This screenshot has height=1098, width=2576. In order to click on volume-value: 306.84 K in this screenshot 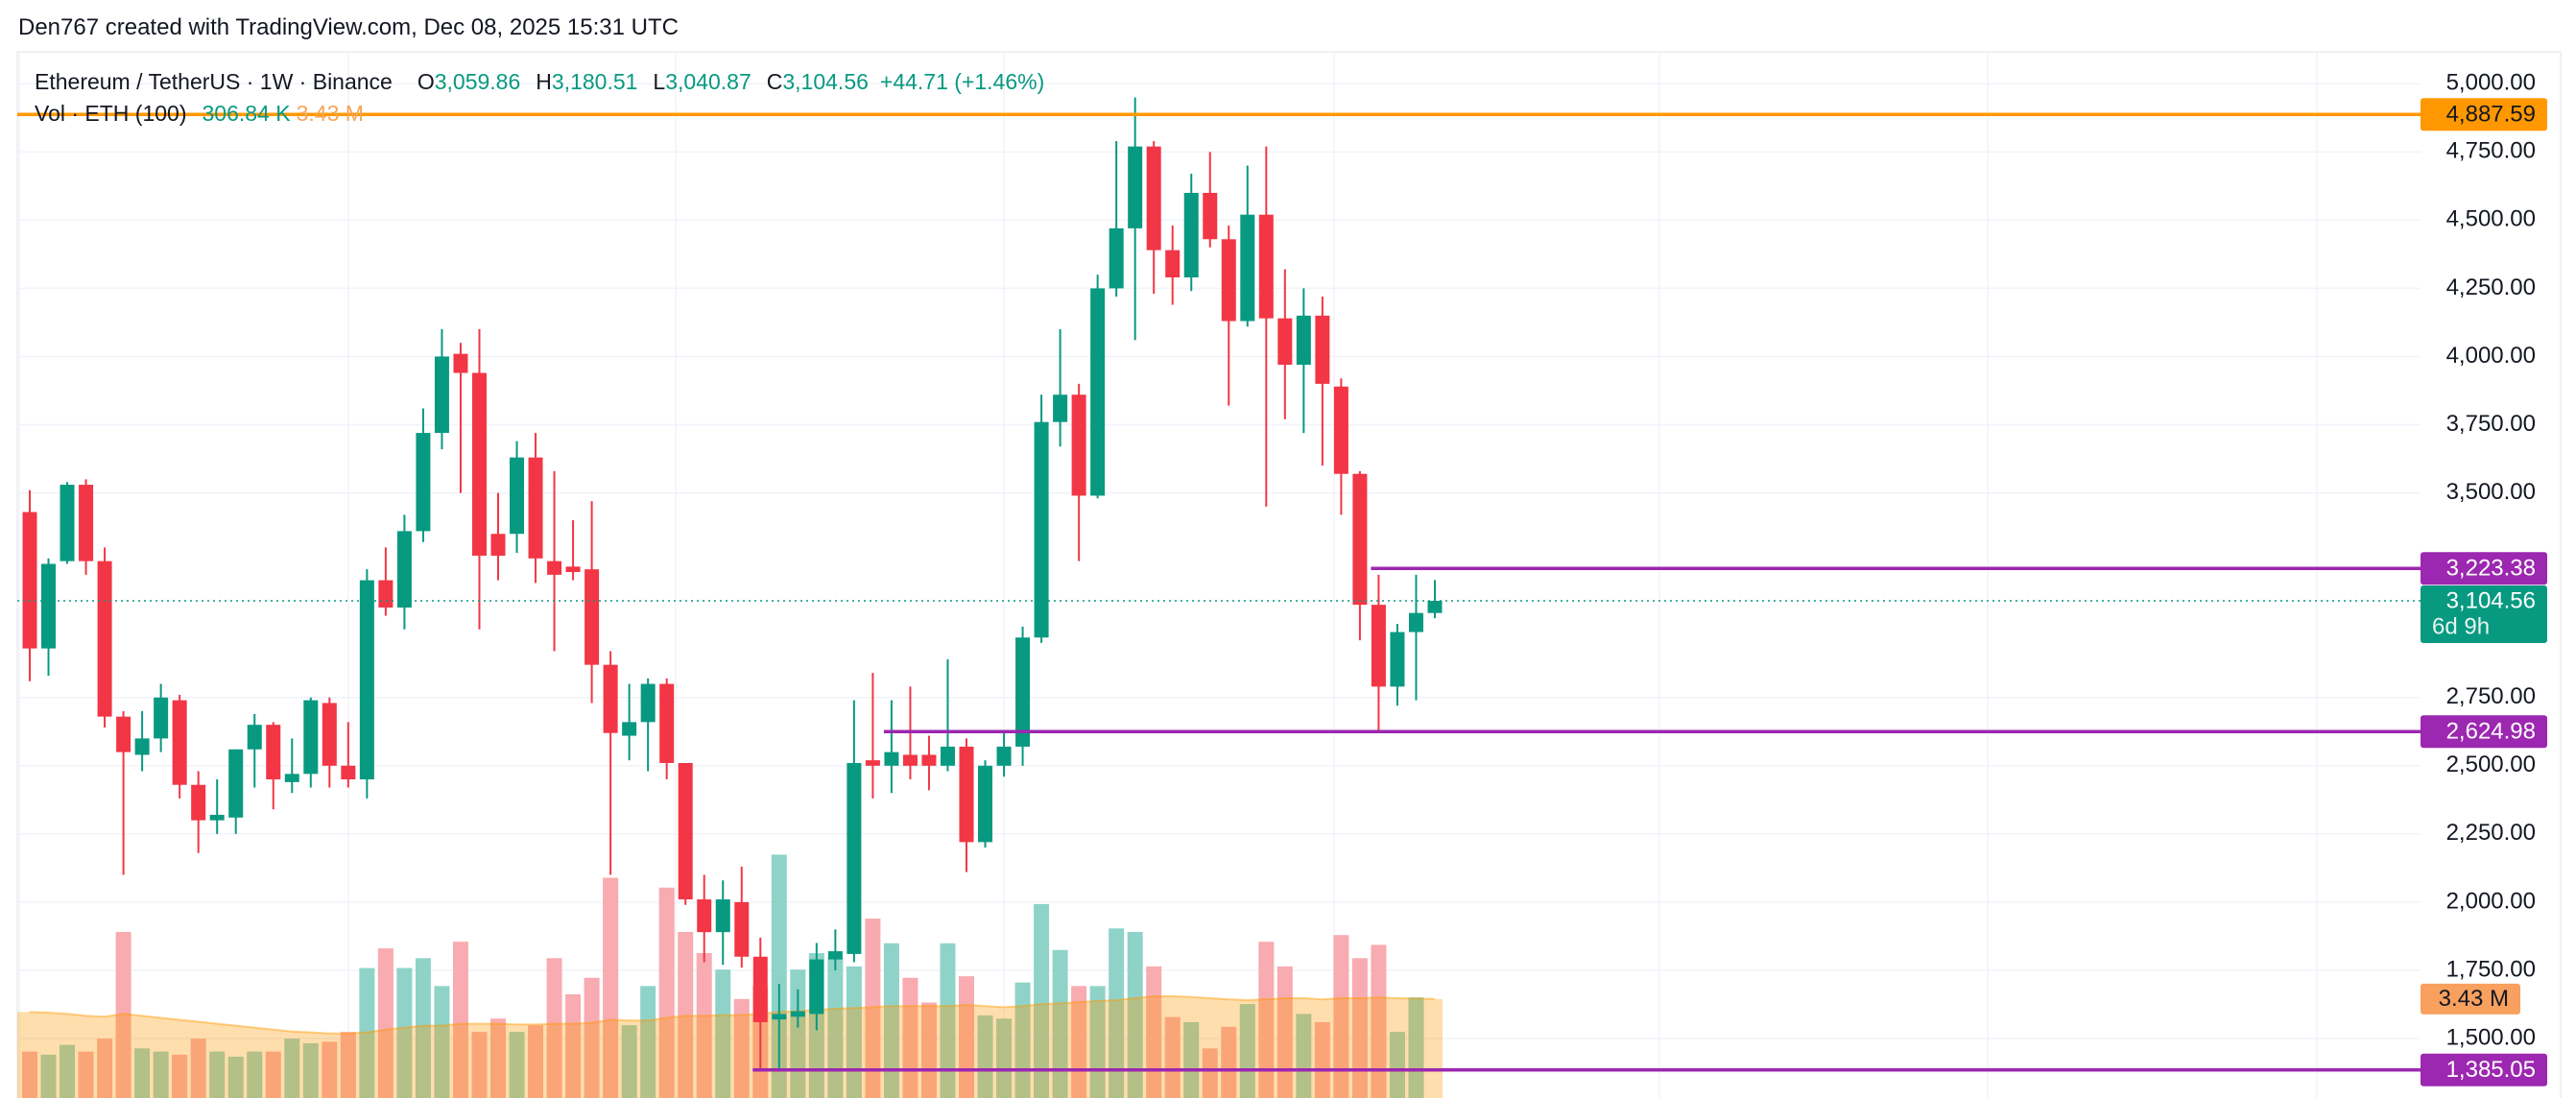, I will do `click(246, 113)`.